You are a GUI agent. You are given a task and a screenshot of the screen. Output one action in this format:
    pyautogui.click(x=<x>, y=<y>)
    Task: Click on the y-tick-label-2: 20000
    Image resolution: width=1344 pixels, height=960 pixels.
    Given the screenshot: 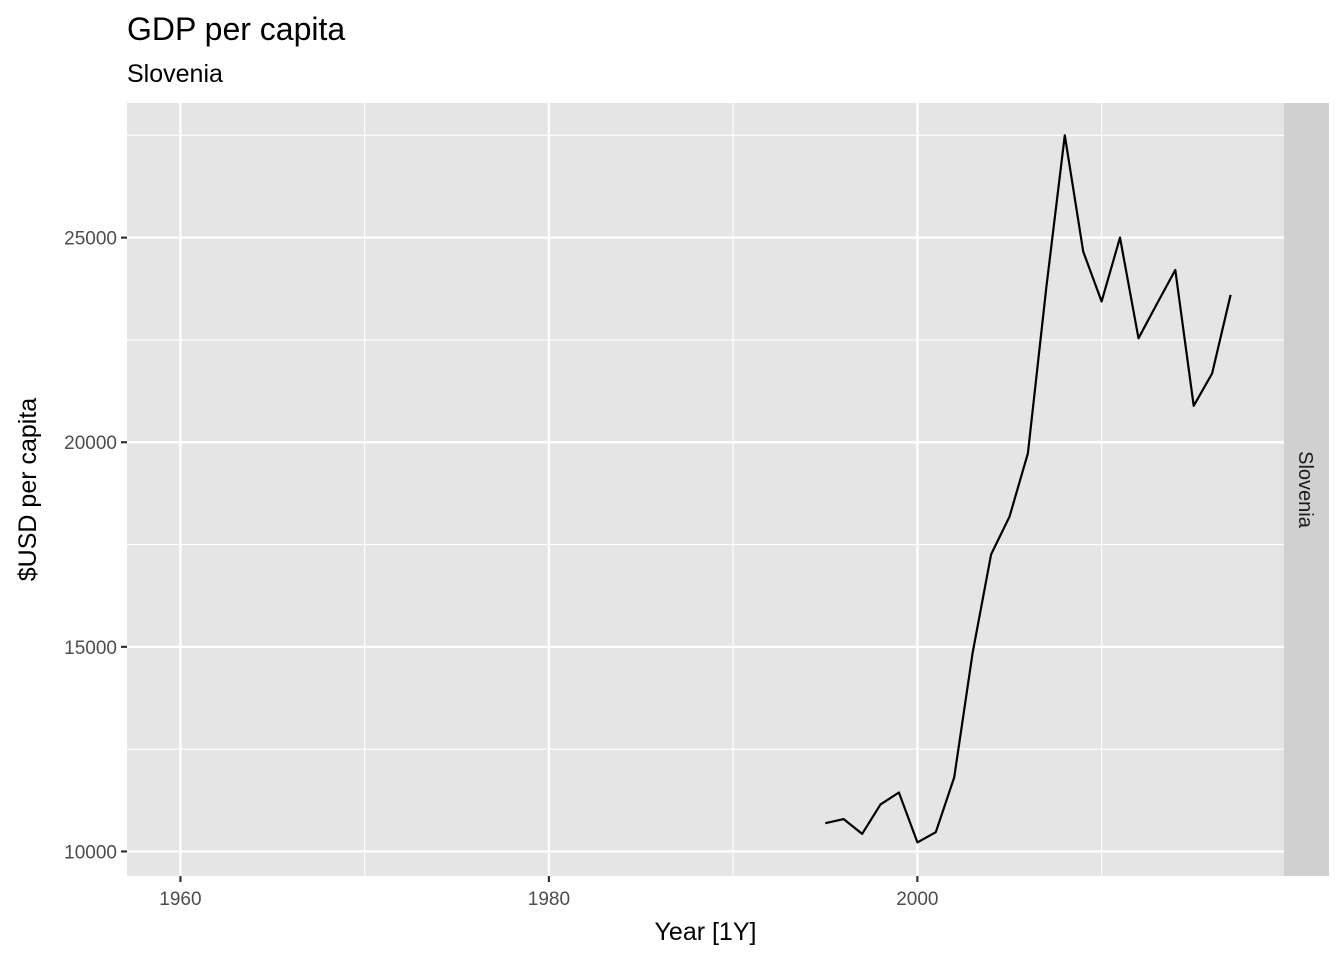 What is the action you would take?
    pyautogui.click(x=90, y=443)
    